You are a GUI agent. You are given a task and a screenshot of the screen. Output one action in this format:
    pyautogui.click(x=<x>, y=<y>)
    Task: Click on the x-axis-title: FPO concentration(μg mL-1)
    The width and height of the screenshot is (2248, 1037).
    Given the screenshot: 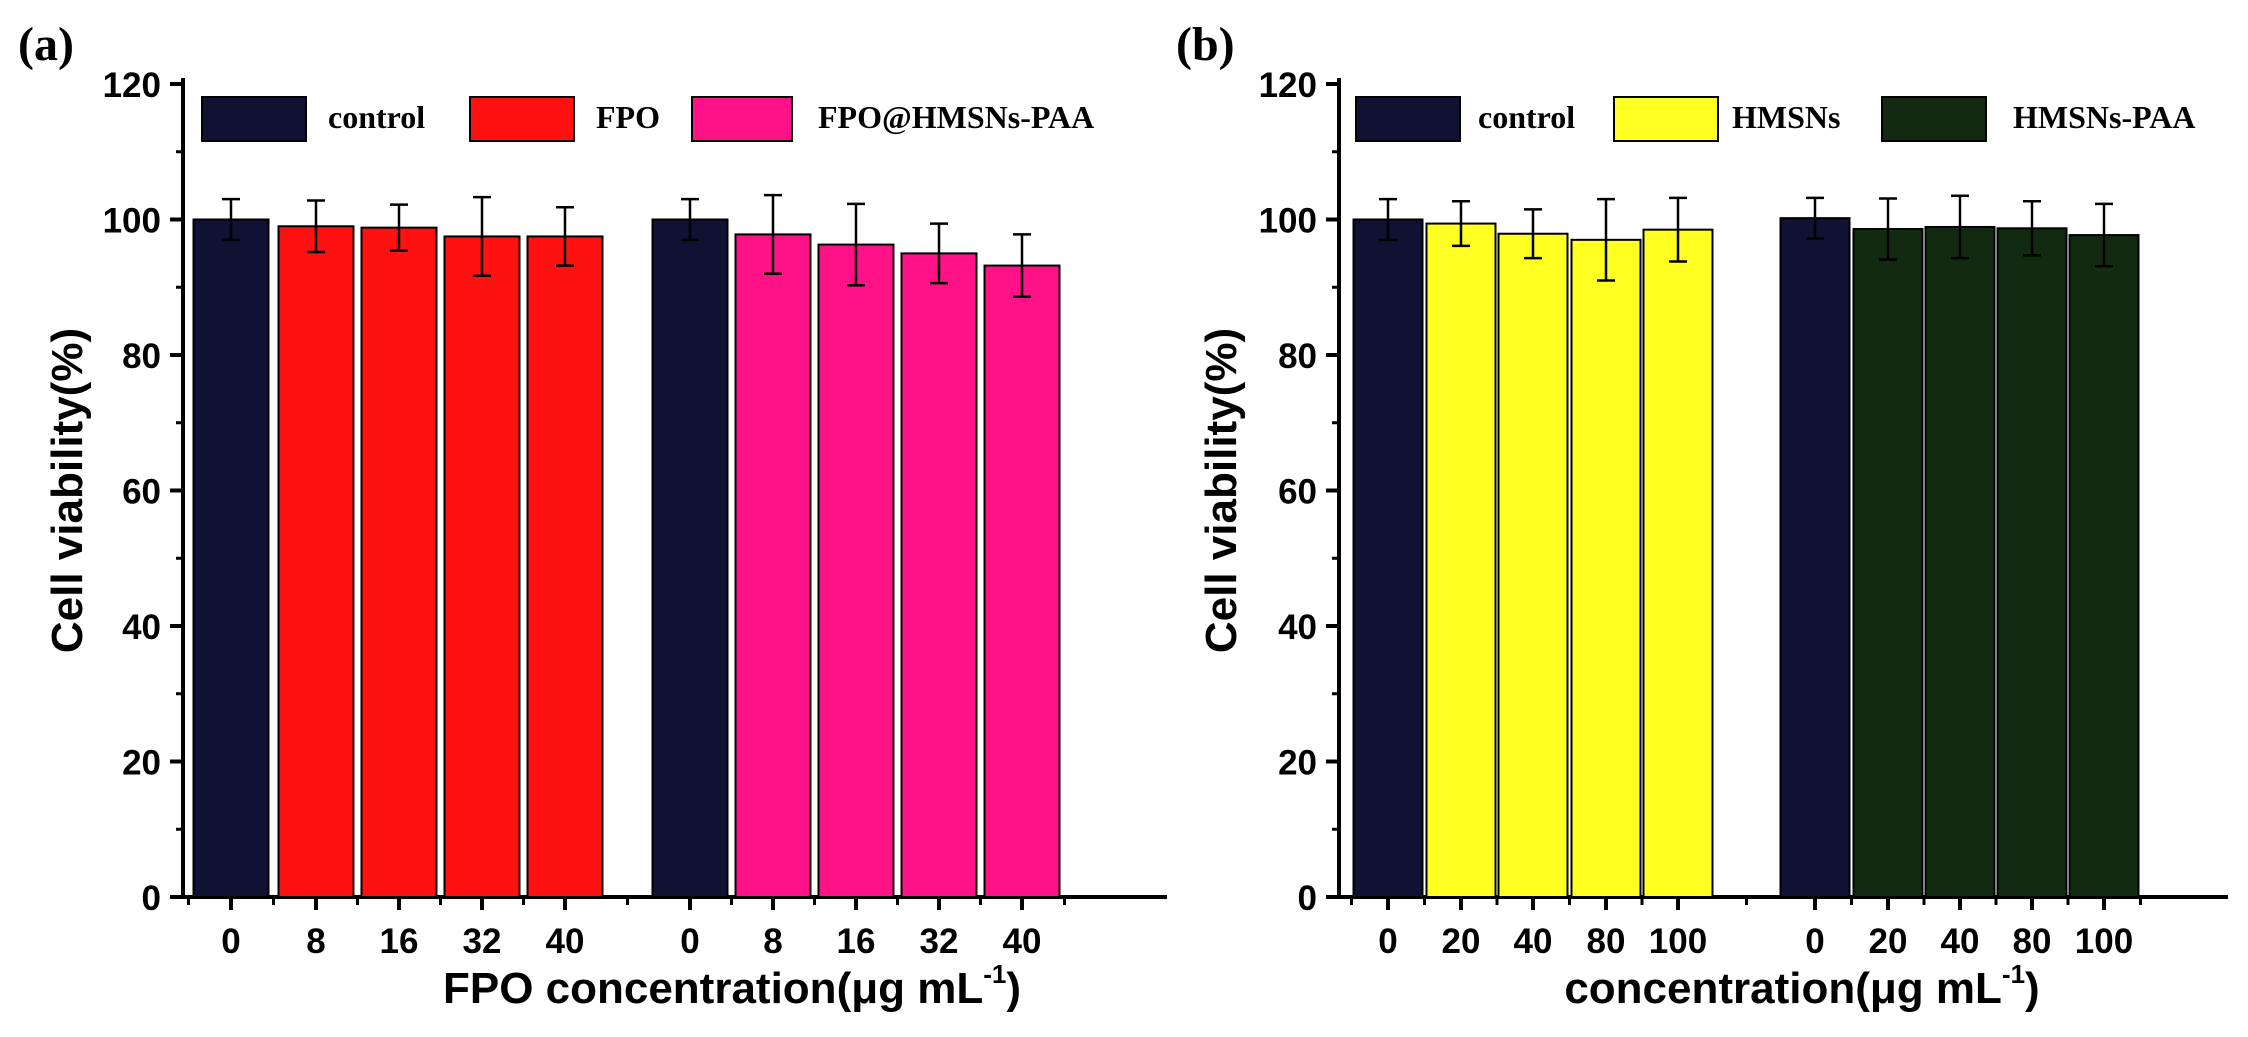 What is the action you would take?
    pyautogui.click(x=732, y=986)
    